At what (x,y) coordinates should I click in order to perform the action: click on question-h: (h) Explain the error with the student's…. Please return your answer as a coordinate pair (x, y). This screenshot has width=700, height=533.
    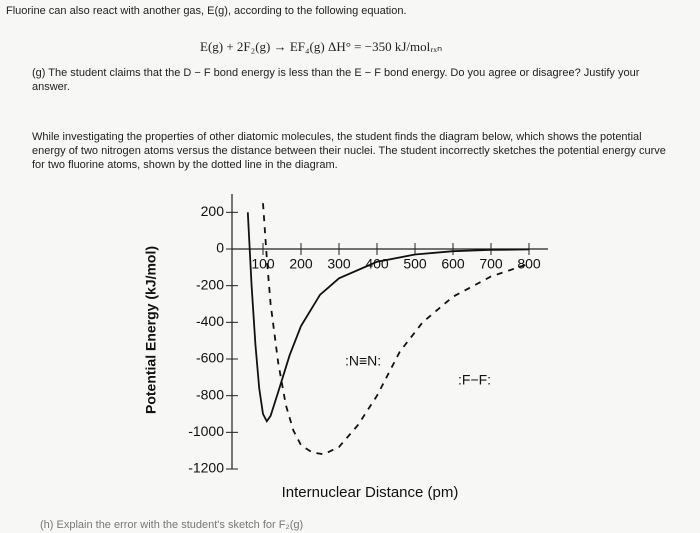
    Looking at the image, I should click on (172, 525).